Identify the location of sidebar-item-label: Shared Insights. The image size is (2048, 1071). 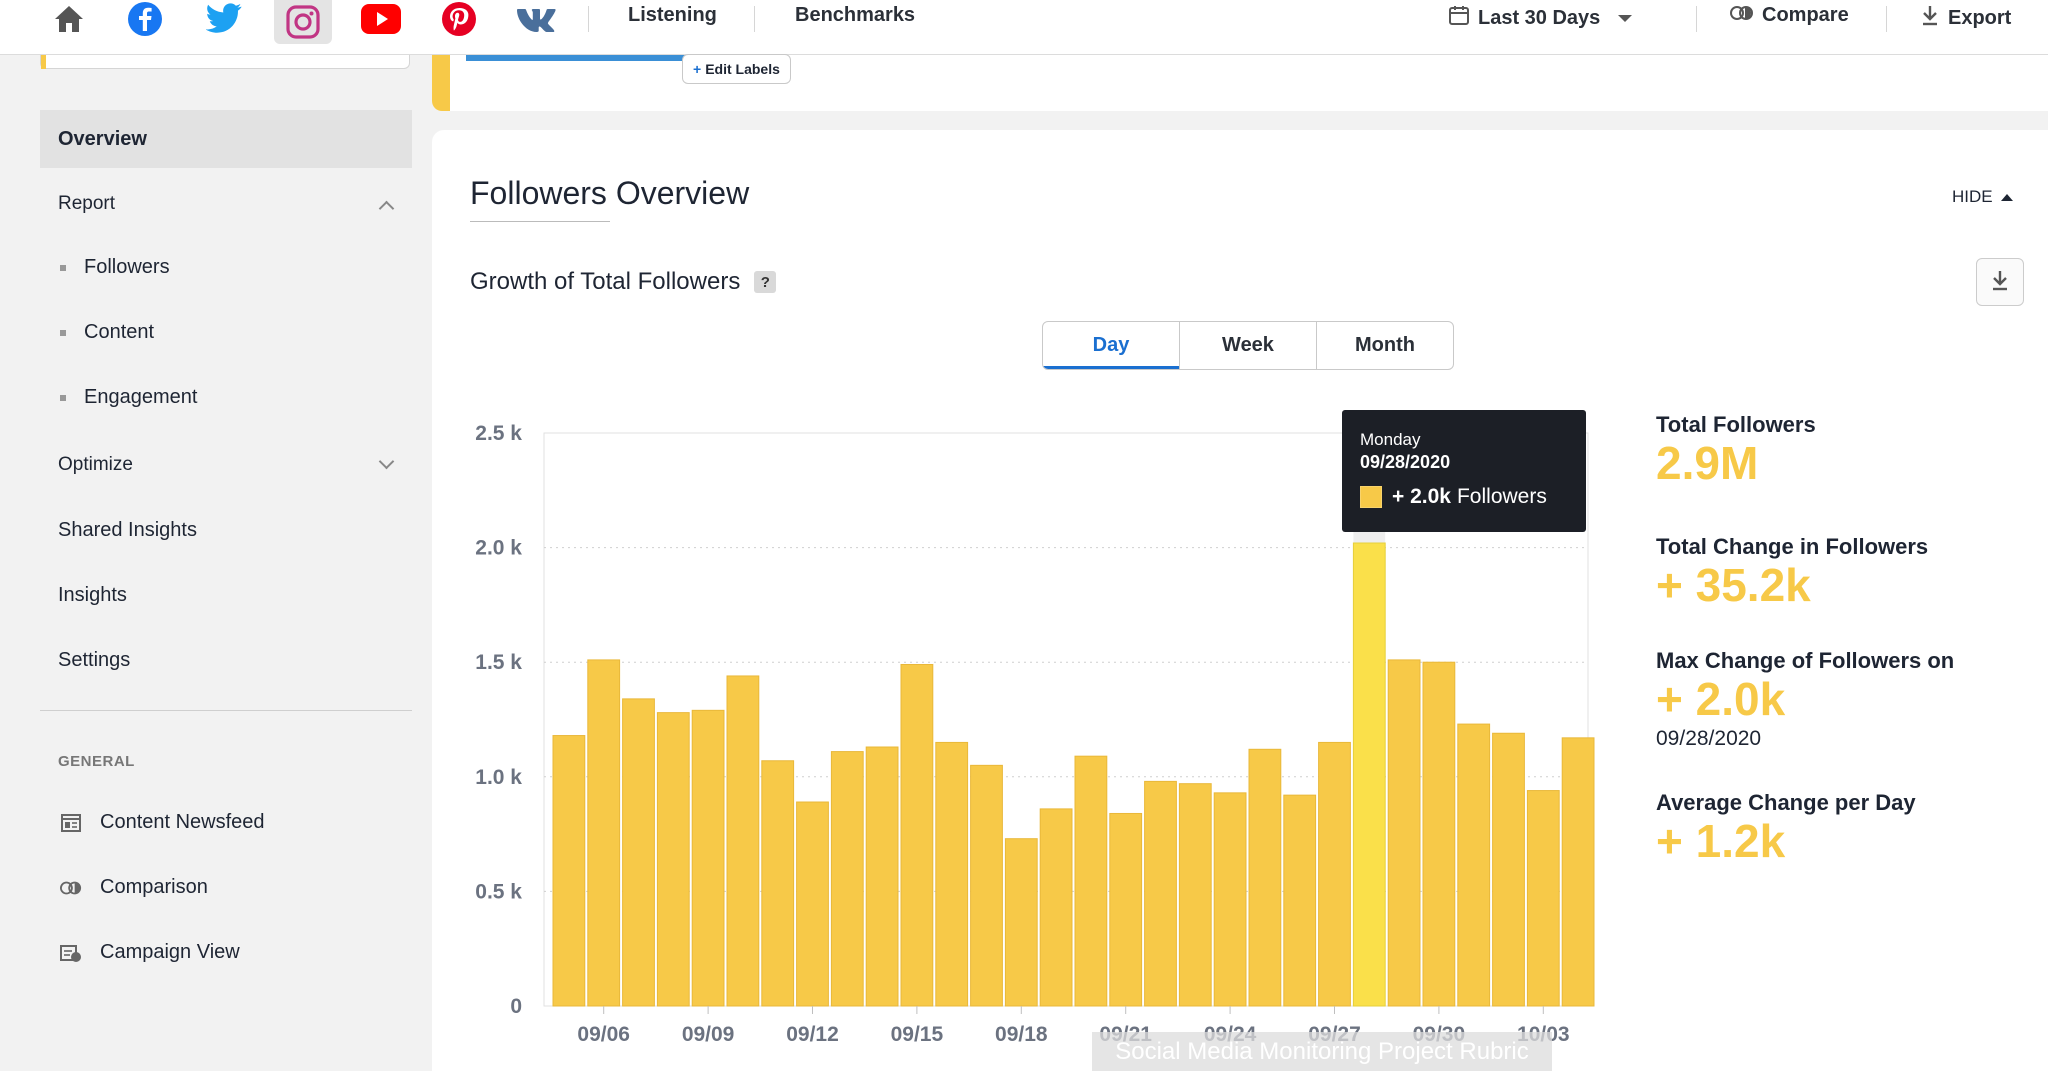
(127, 529).